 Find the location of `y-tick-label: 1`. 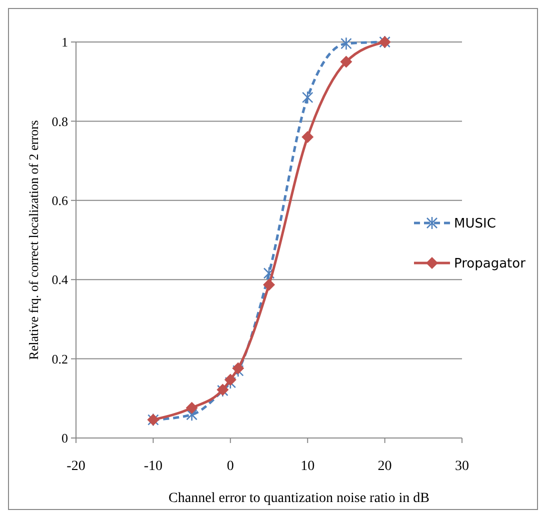

y-tick-label: 1 is located at coordinates (65, 42).